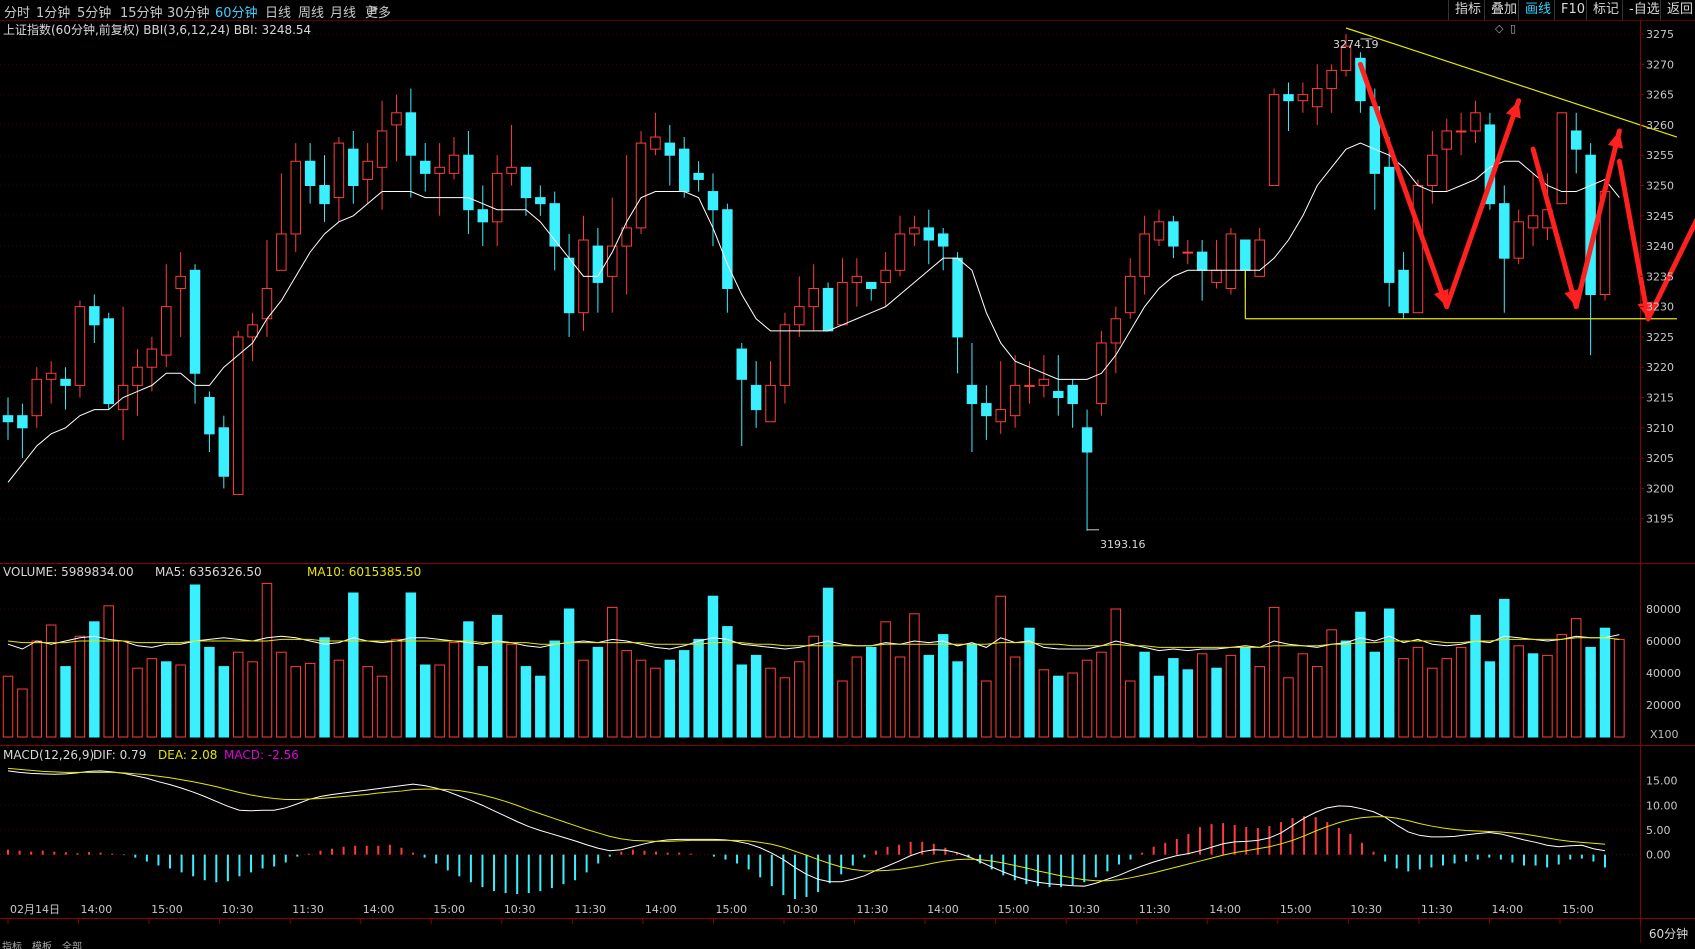 This screenshot has height=949, width=1695. Describe the element at coordinates (1677, 10) in the screenshot. I see `tool-button-6: 返回` at that location.